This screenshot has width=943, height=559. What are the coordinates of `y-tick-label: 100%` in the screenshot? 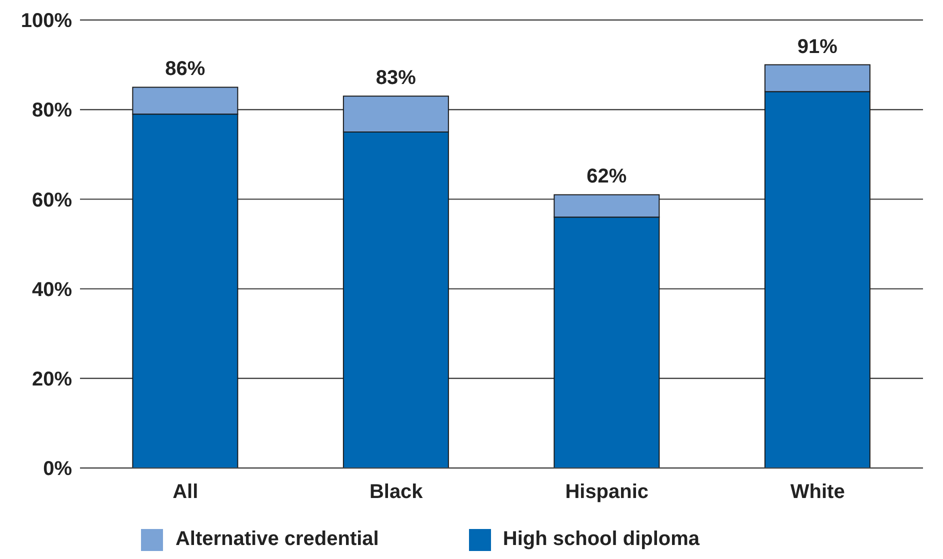 It's located at (46, 21).